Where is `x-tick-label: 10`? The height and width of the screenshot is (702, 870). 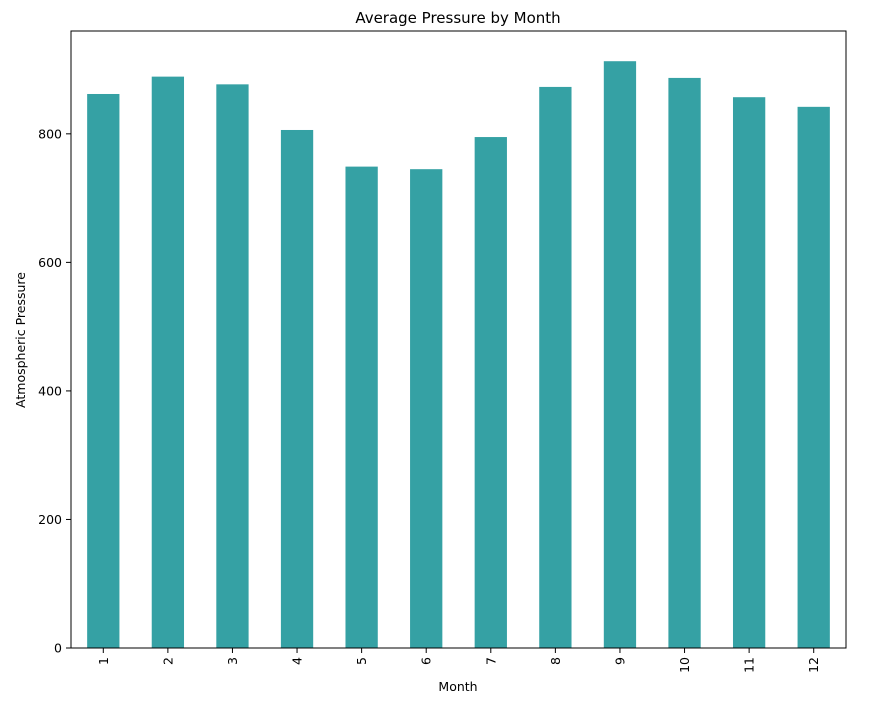
x-tick-label: 10 is located at coordinates (684, 665).